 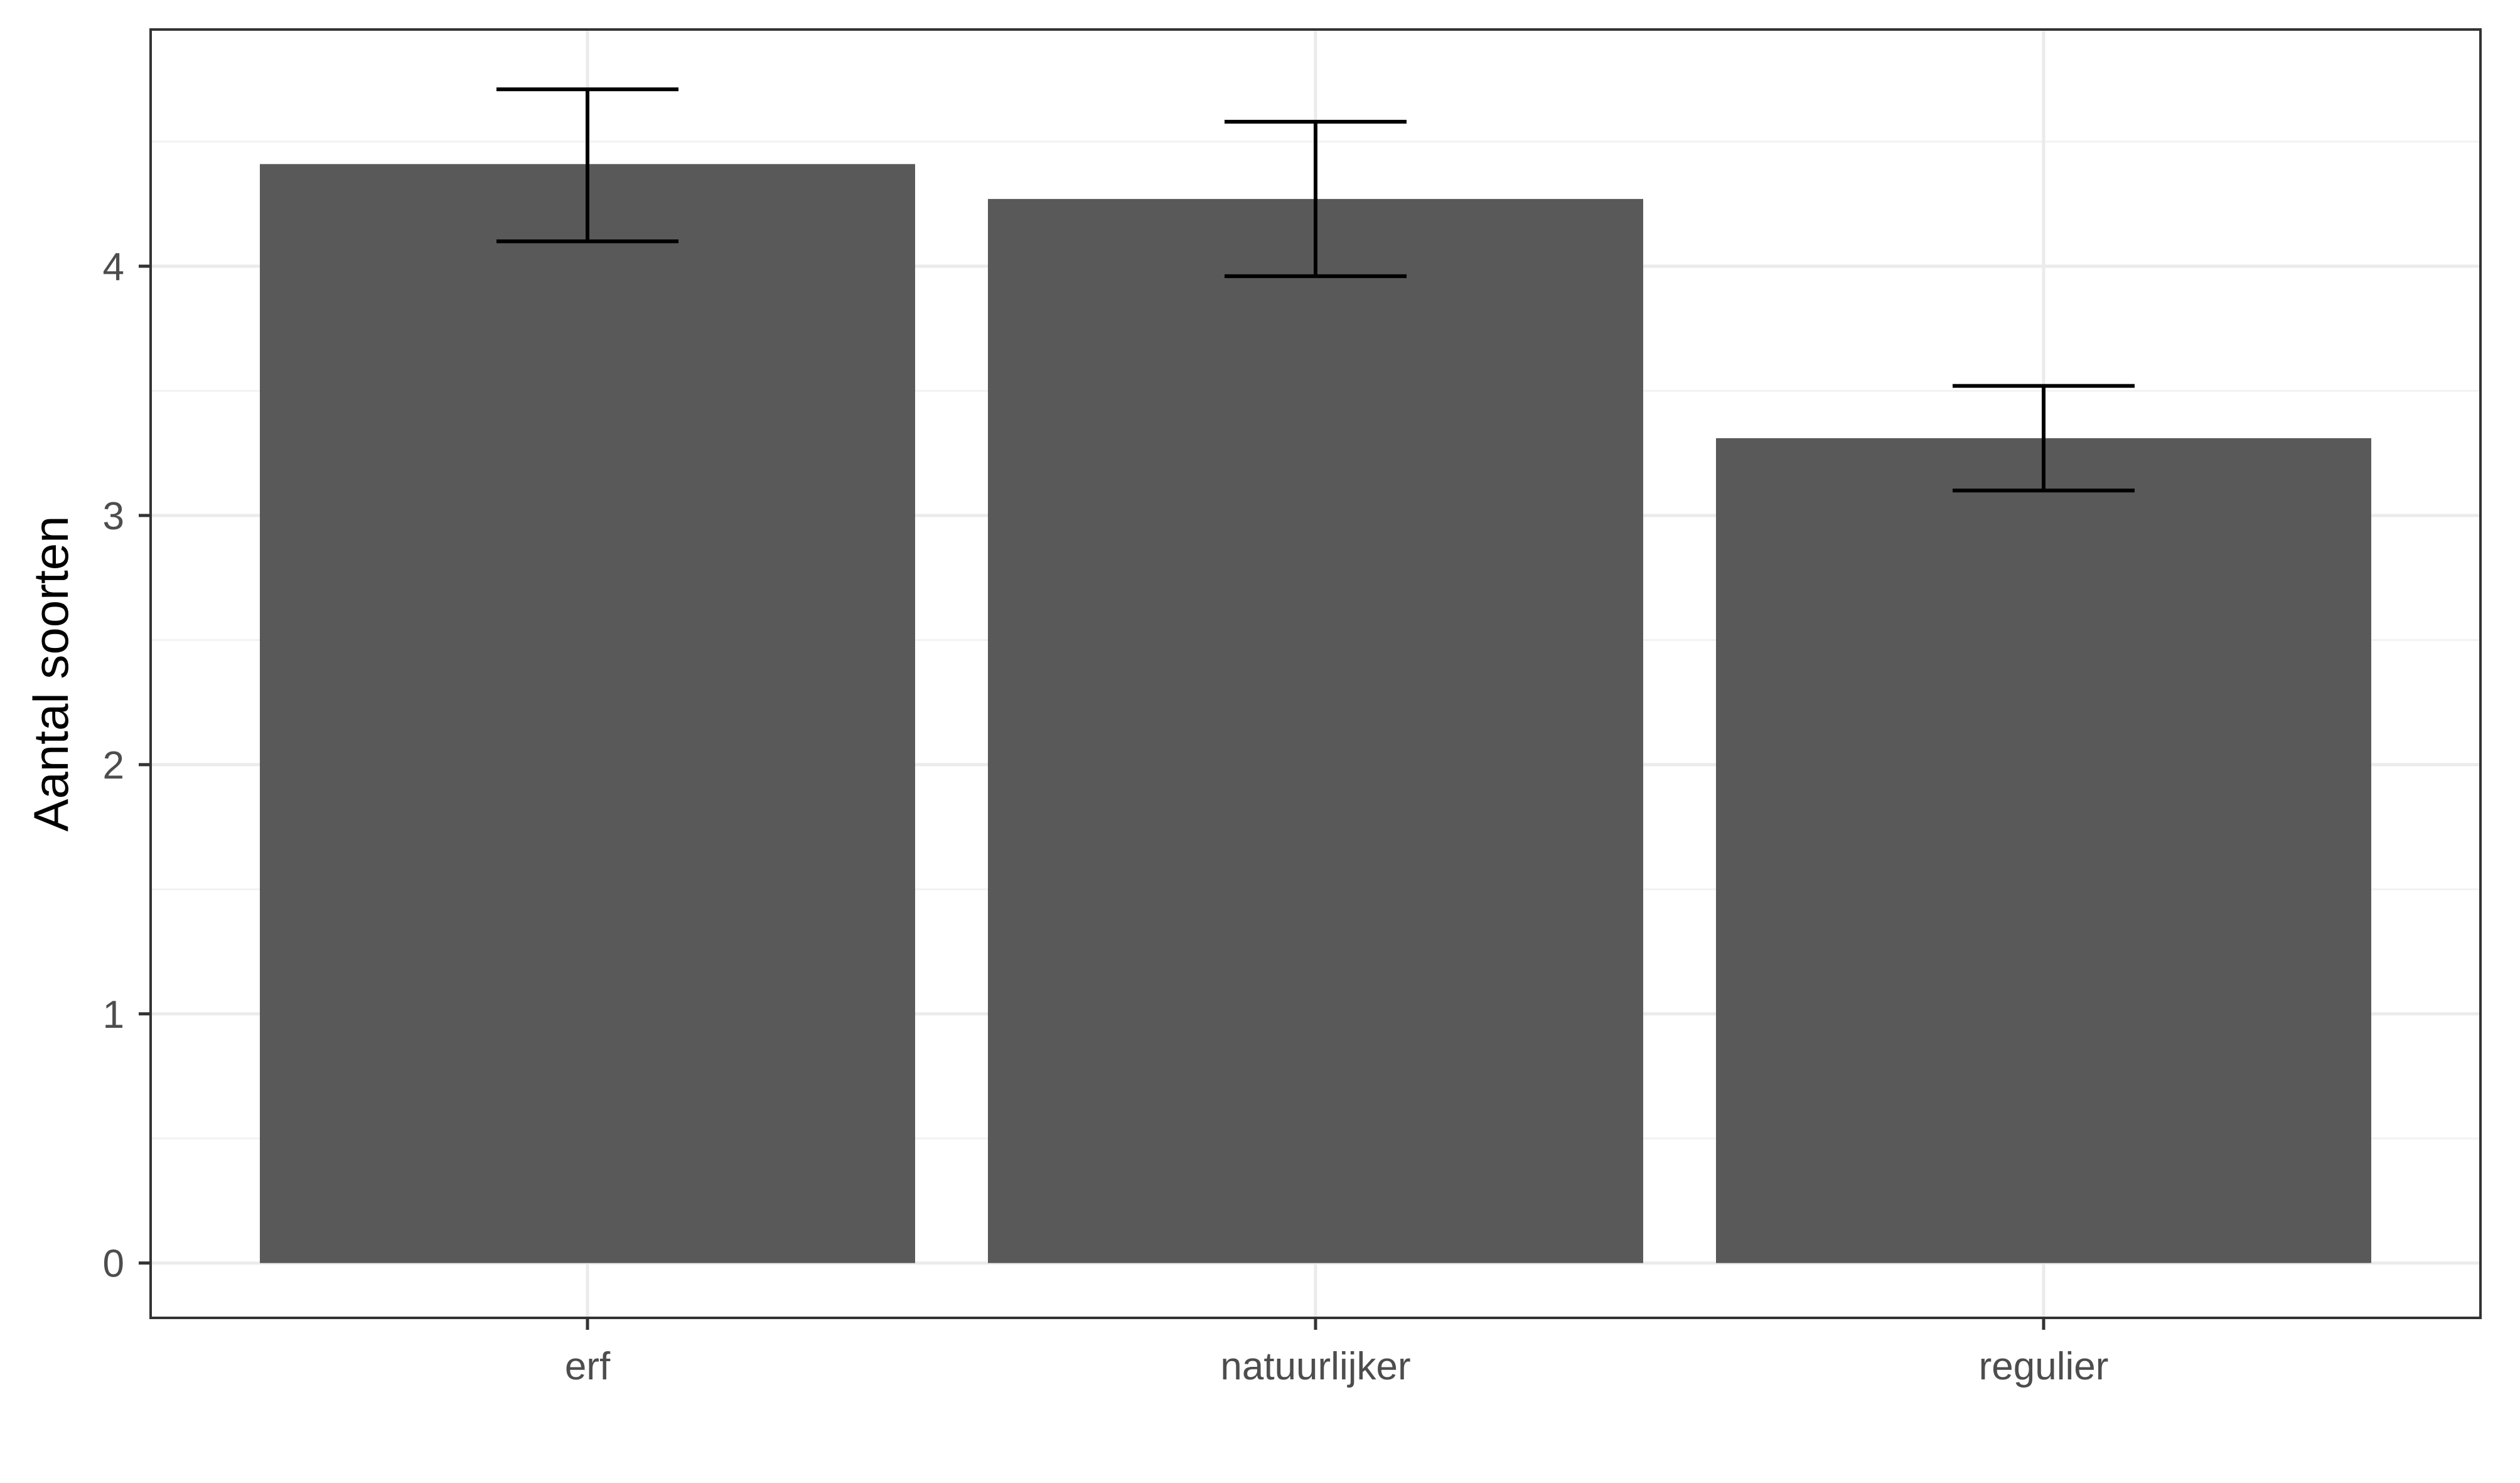 I want to click on y-tick-labels: 0 1 2 3 4, so click(x=113, y=765).